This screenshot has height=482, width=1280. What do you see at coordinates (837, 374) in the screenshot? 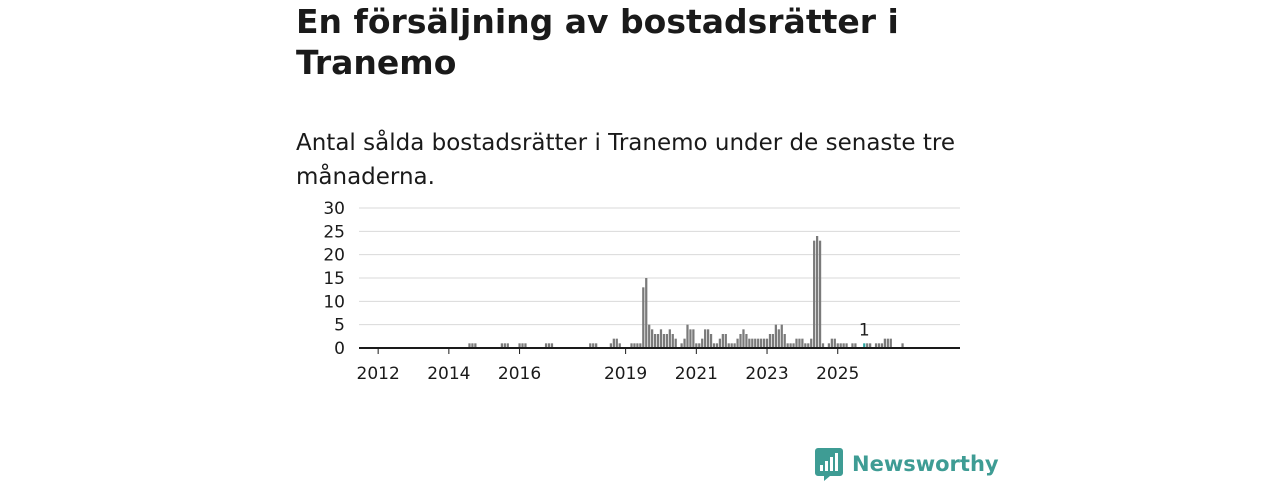
I see `x-tick-label: 2025` at bounding box center [837, 374].